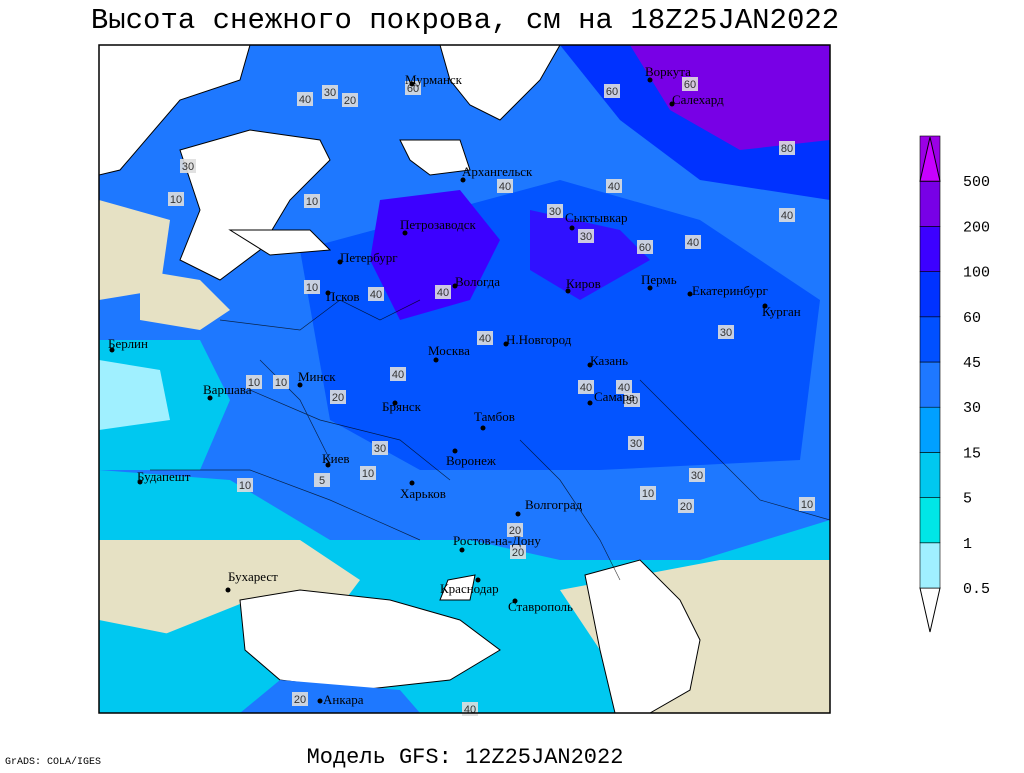 The width and height of the screenshot is (1024, 773). What do you see at coordinates (434, 79) in the screenshot?
I see `city-label: Мурманск` at bounding box center [434, 79].